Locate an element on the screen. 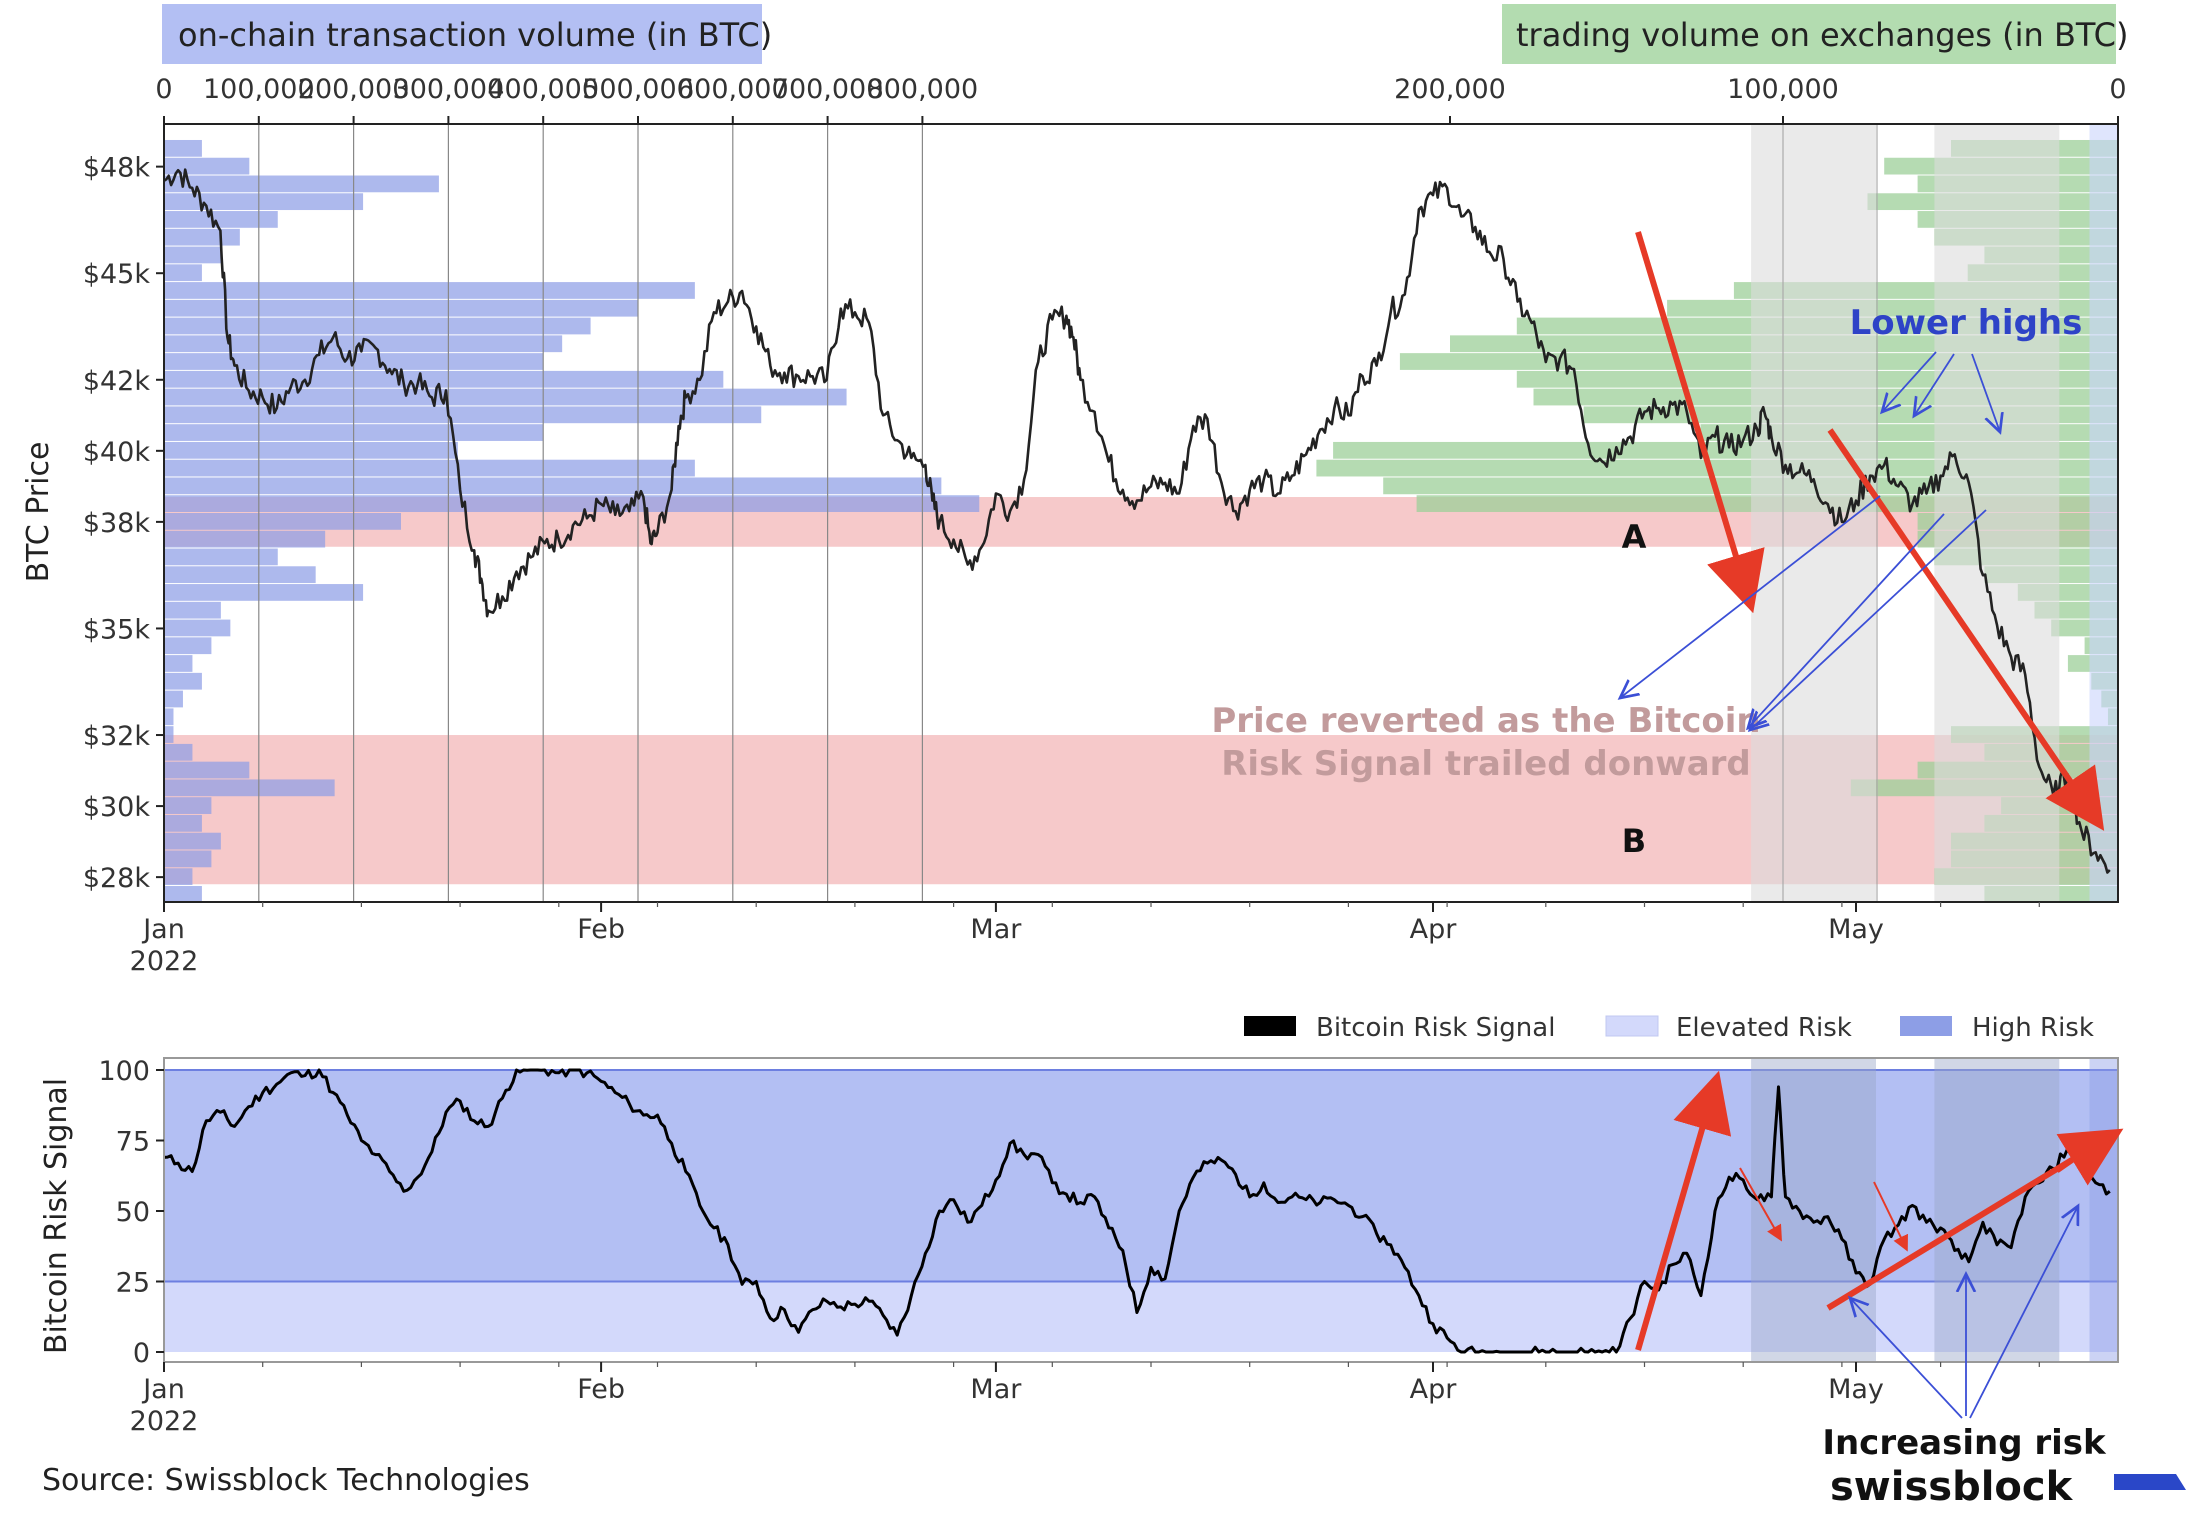 The height and width of the screenshot is (1520, 2192). top-date-tick-label: May is located at coordinates (1856, 929).